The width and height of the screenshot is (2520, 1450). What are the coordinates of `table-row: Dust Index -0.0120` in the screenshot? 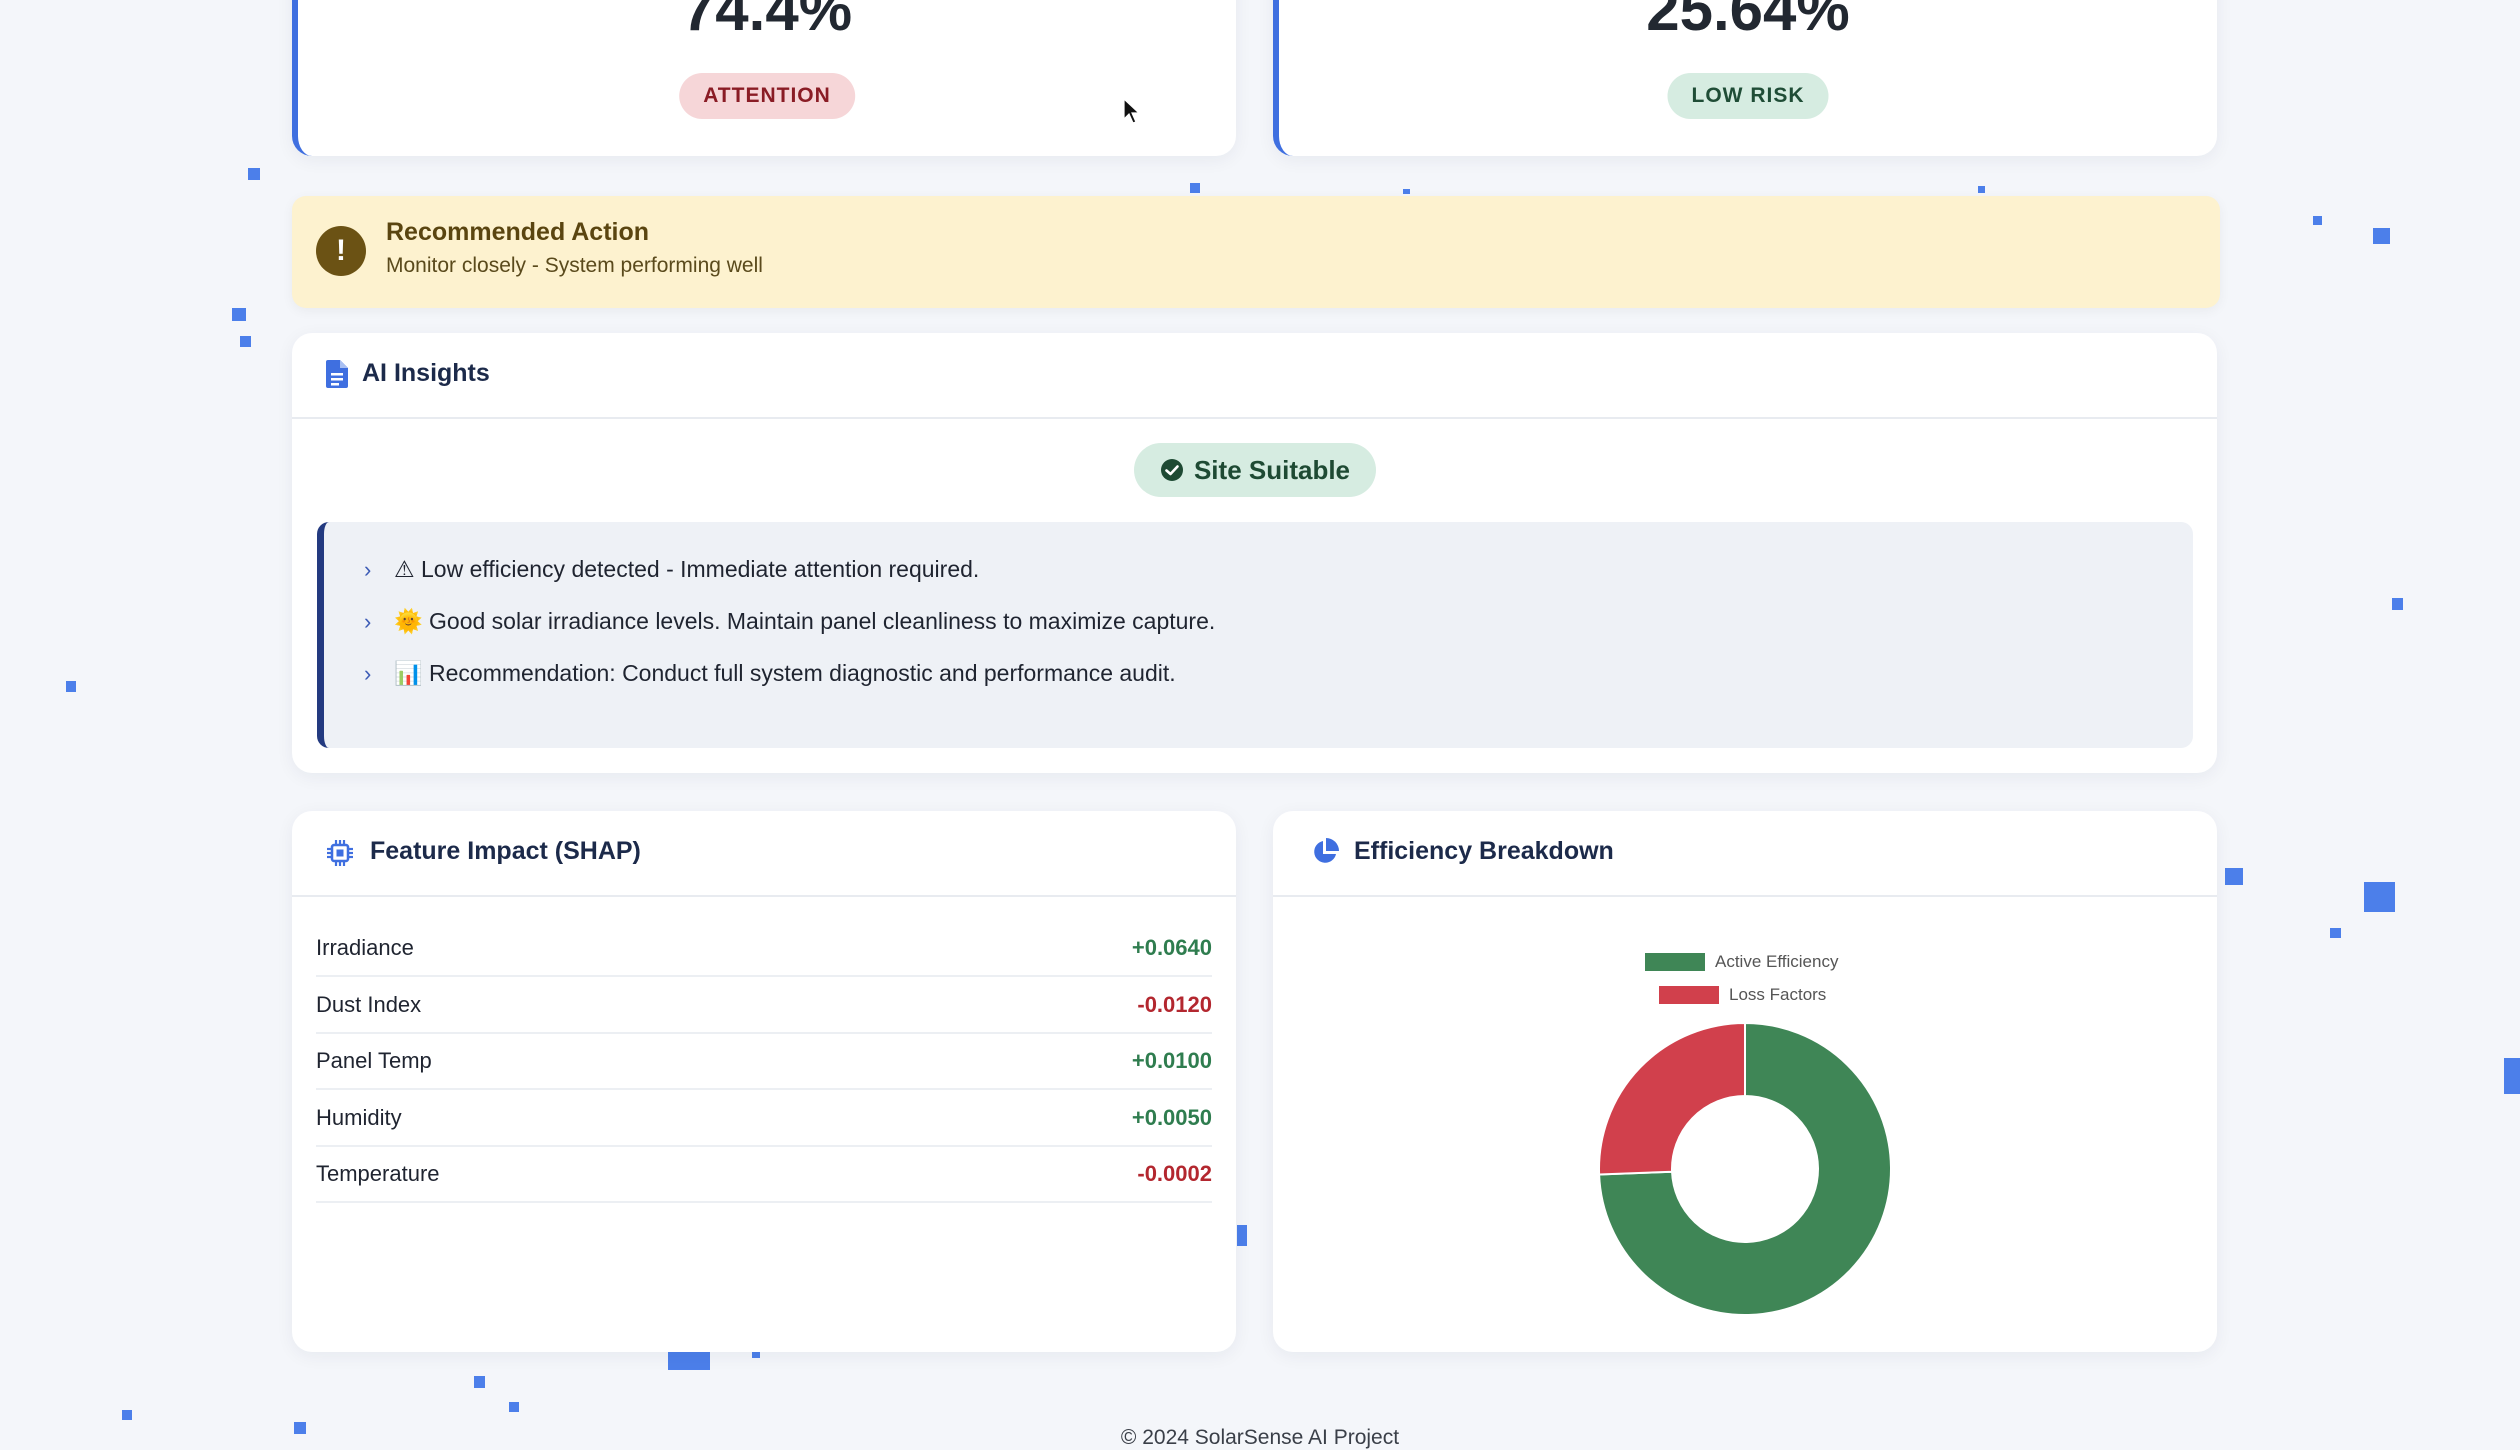 It's located at (764, 1006).